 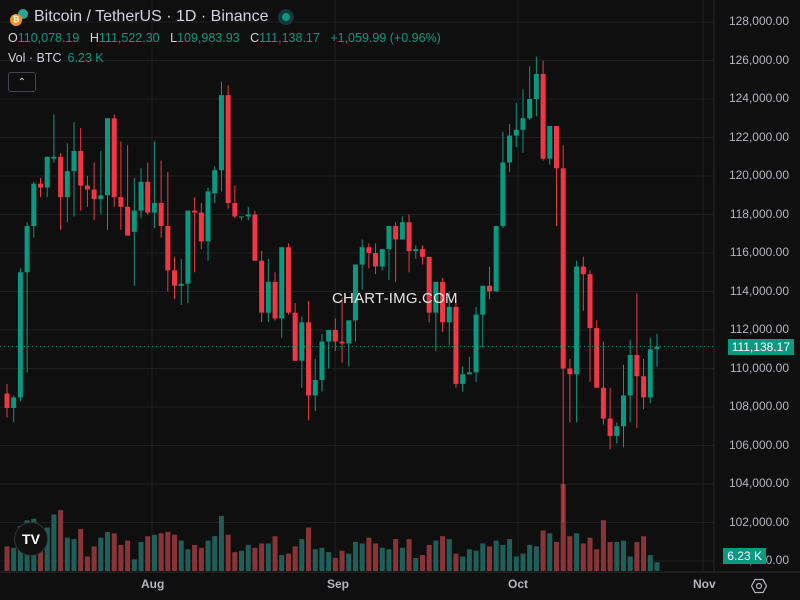 I want to click on price-axis-label: 110,000.00, so click(x=759, y=367).